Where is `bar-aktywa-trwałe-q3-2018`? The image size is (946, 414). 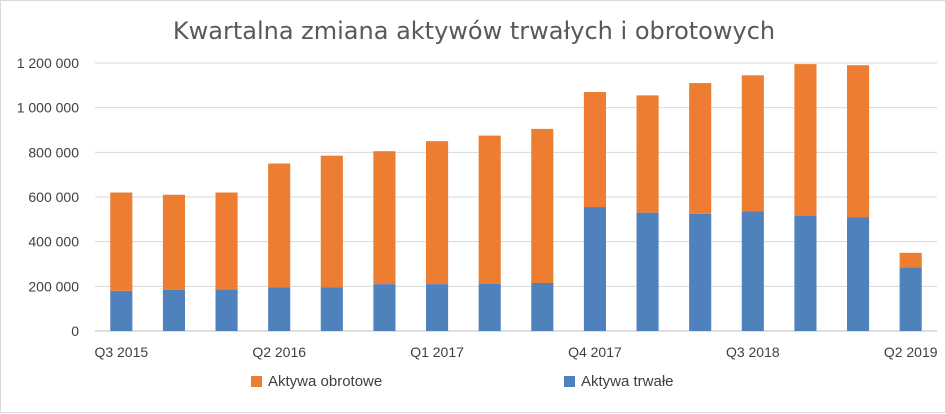 bar-aktywa-trwałe-q3-2018 is located at coordinates (752, 271).